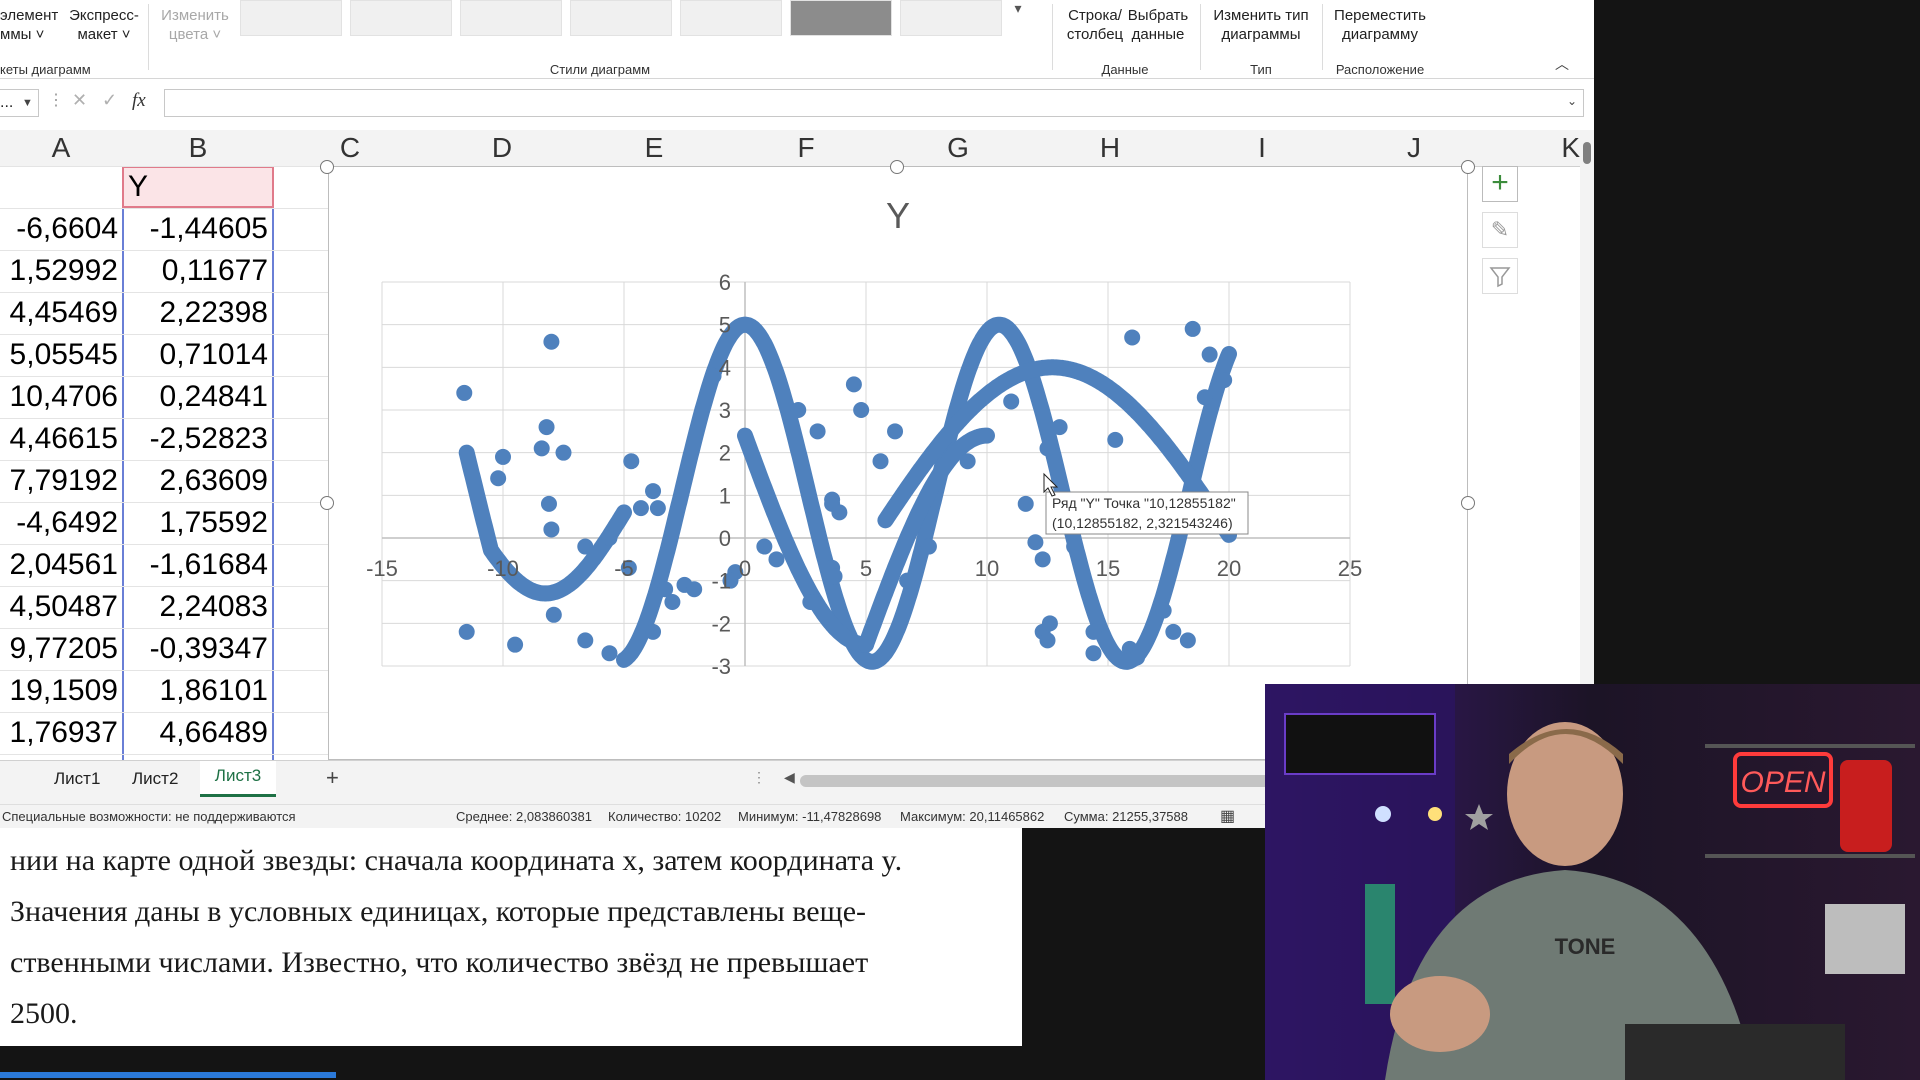  I want to click on column-header-h: H, so click(1110, 148).